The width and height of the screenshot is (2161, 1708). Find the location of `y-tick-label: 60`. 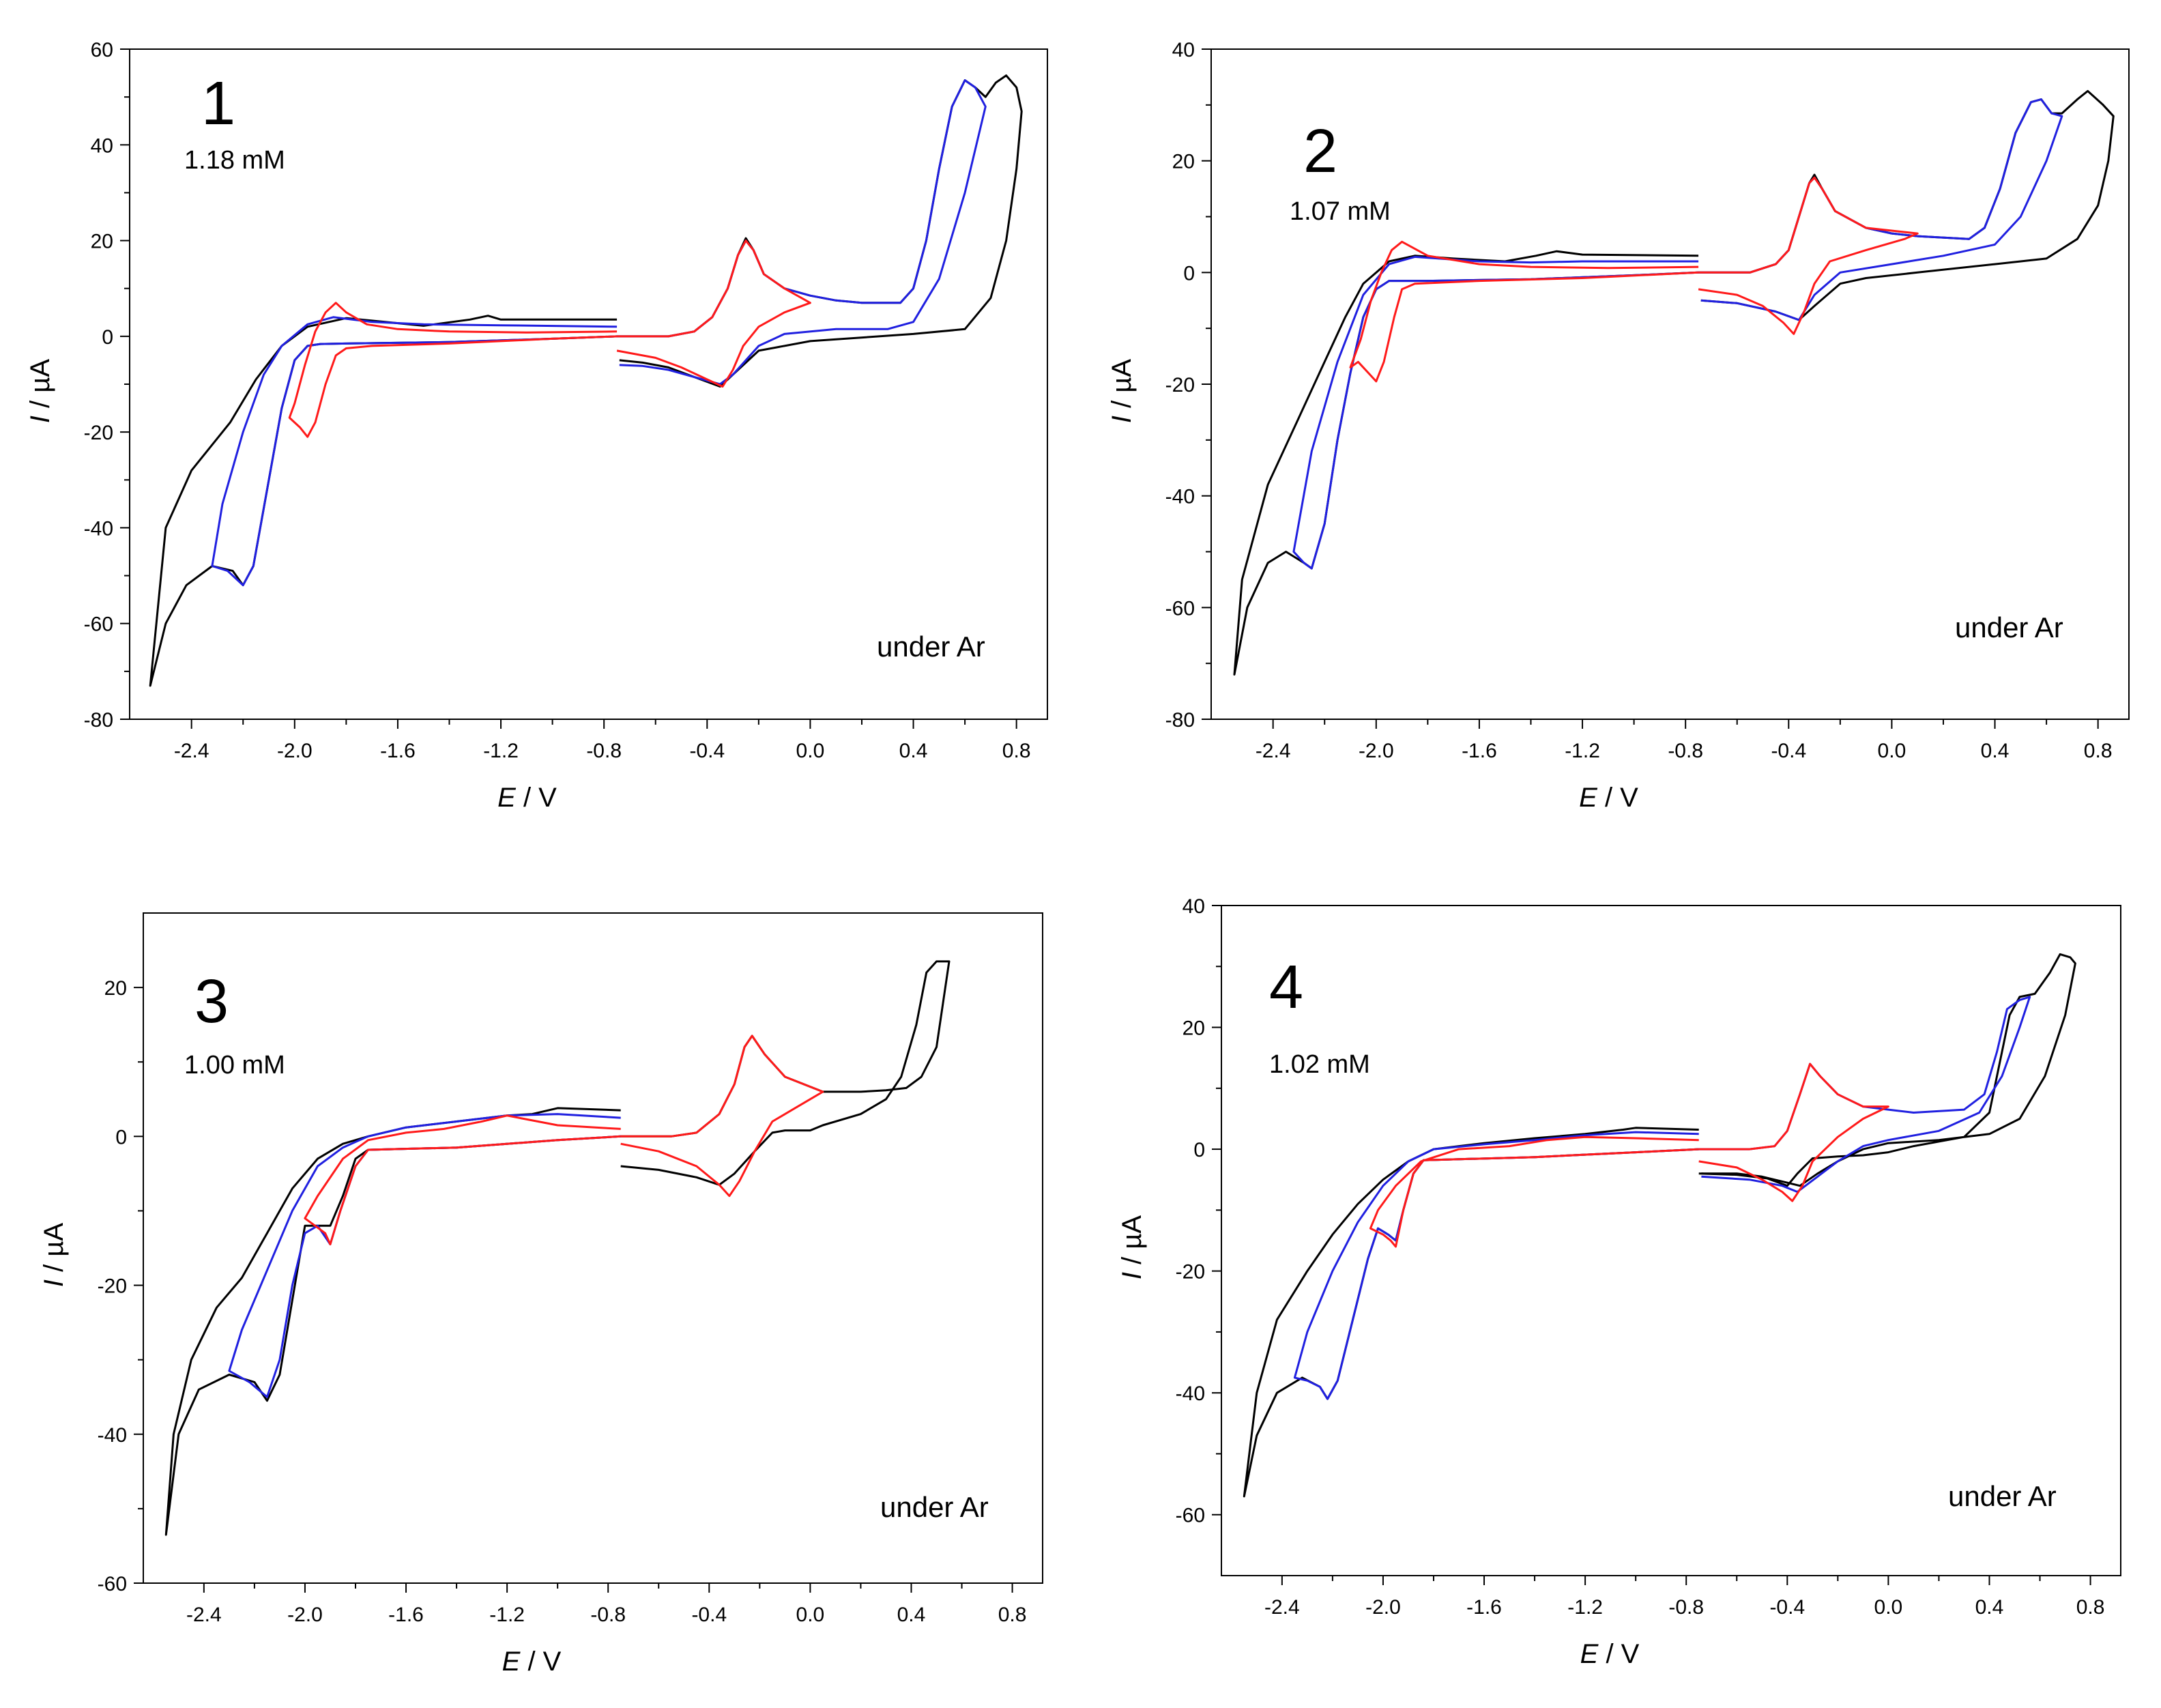

y-tick-label: 60 is located at coordinates (102, 50).